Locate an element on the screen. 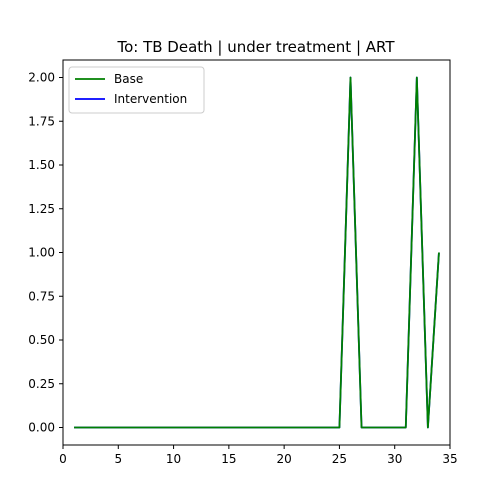 The image size is (500, 500). y-tick-label: 0.75 is located at coordinates (41, 296).